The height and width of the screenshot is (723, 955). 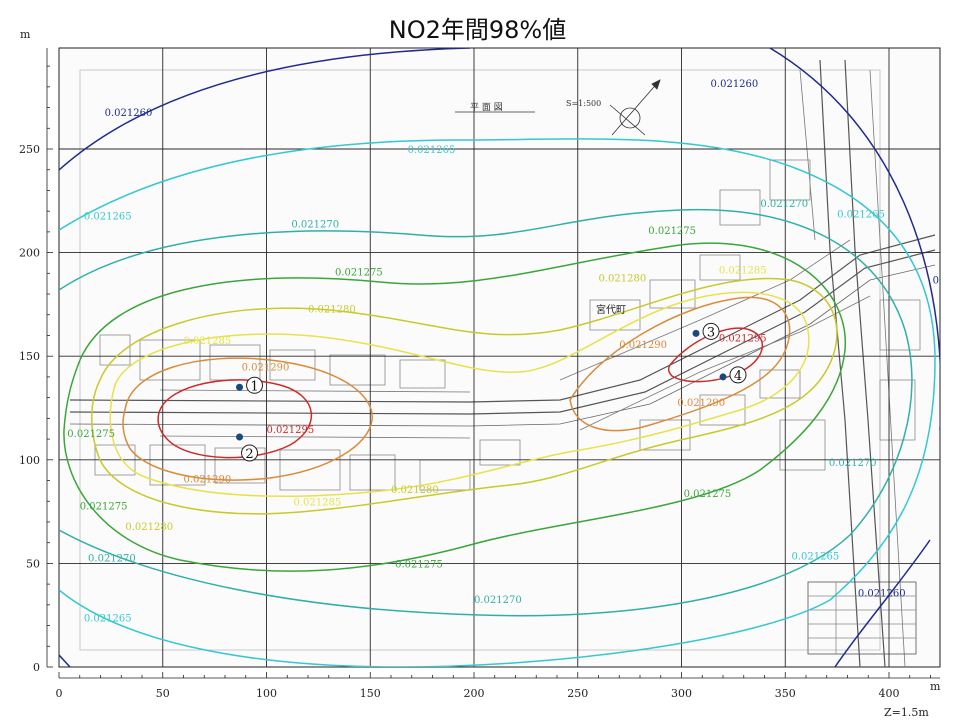 I want to click on town-label: 宮代町, so click(x=611, y=309).